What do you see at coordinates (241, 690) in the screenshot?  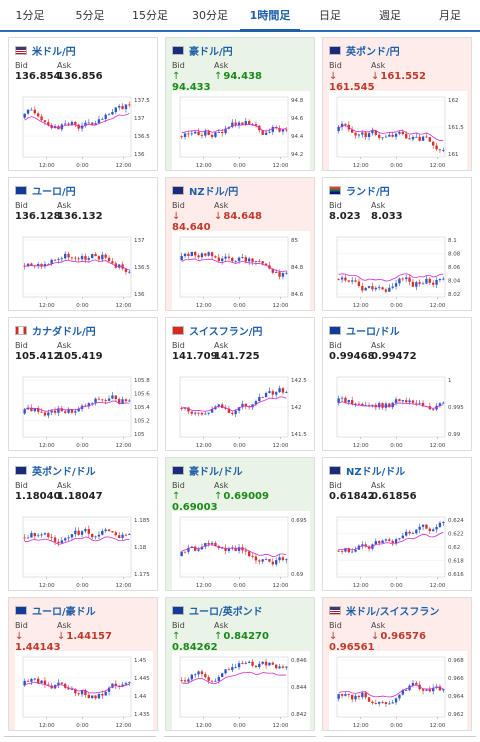 I see `mini-chart: 0.846 0.844 0.842 12:00 0:00 12:00` at bounding box center [241, 690].